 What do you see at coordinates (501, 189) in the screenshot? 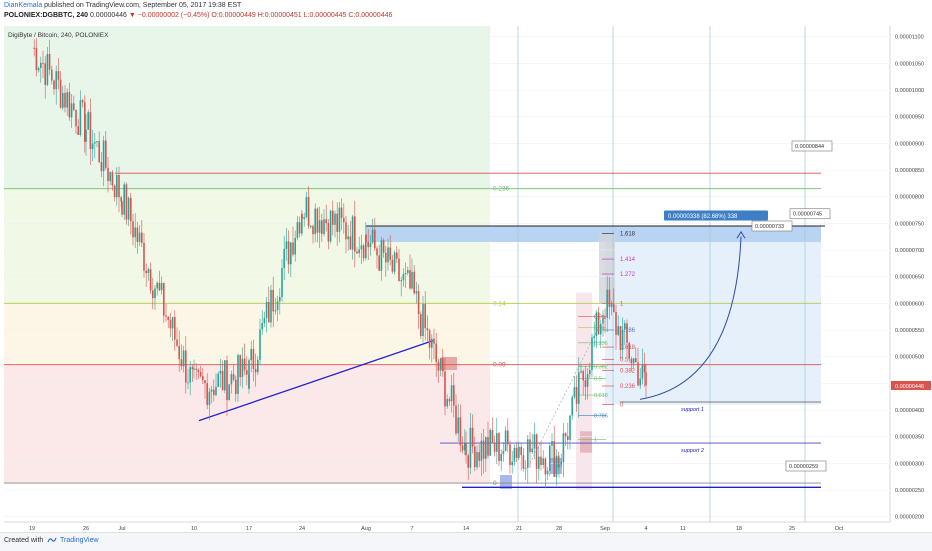
I see `fib-level-label: 0.236` at bounding box center [501, 189].